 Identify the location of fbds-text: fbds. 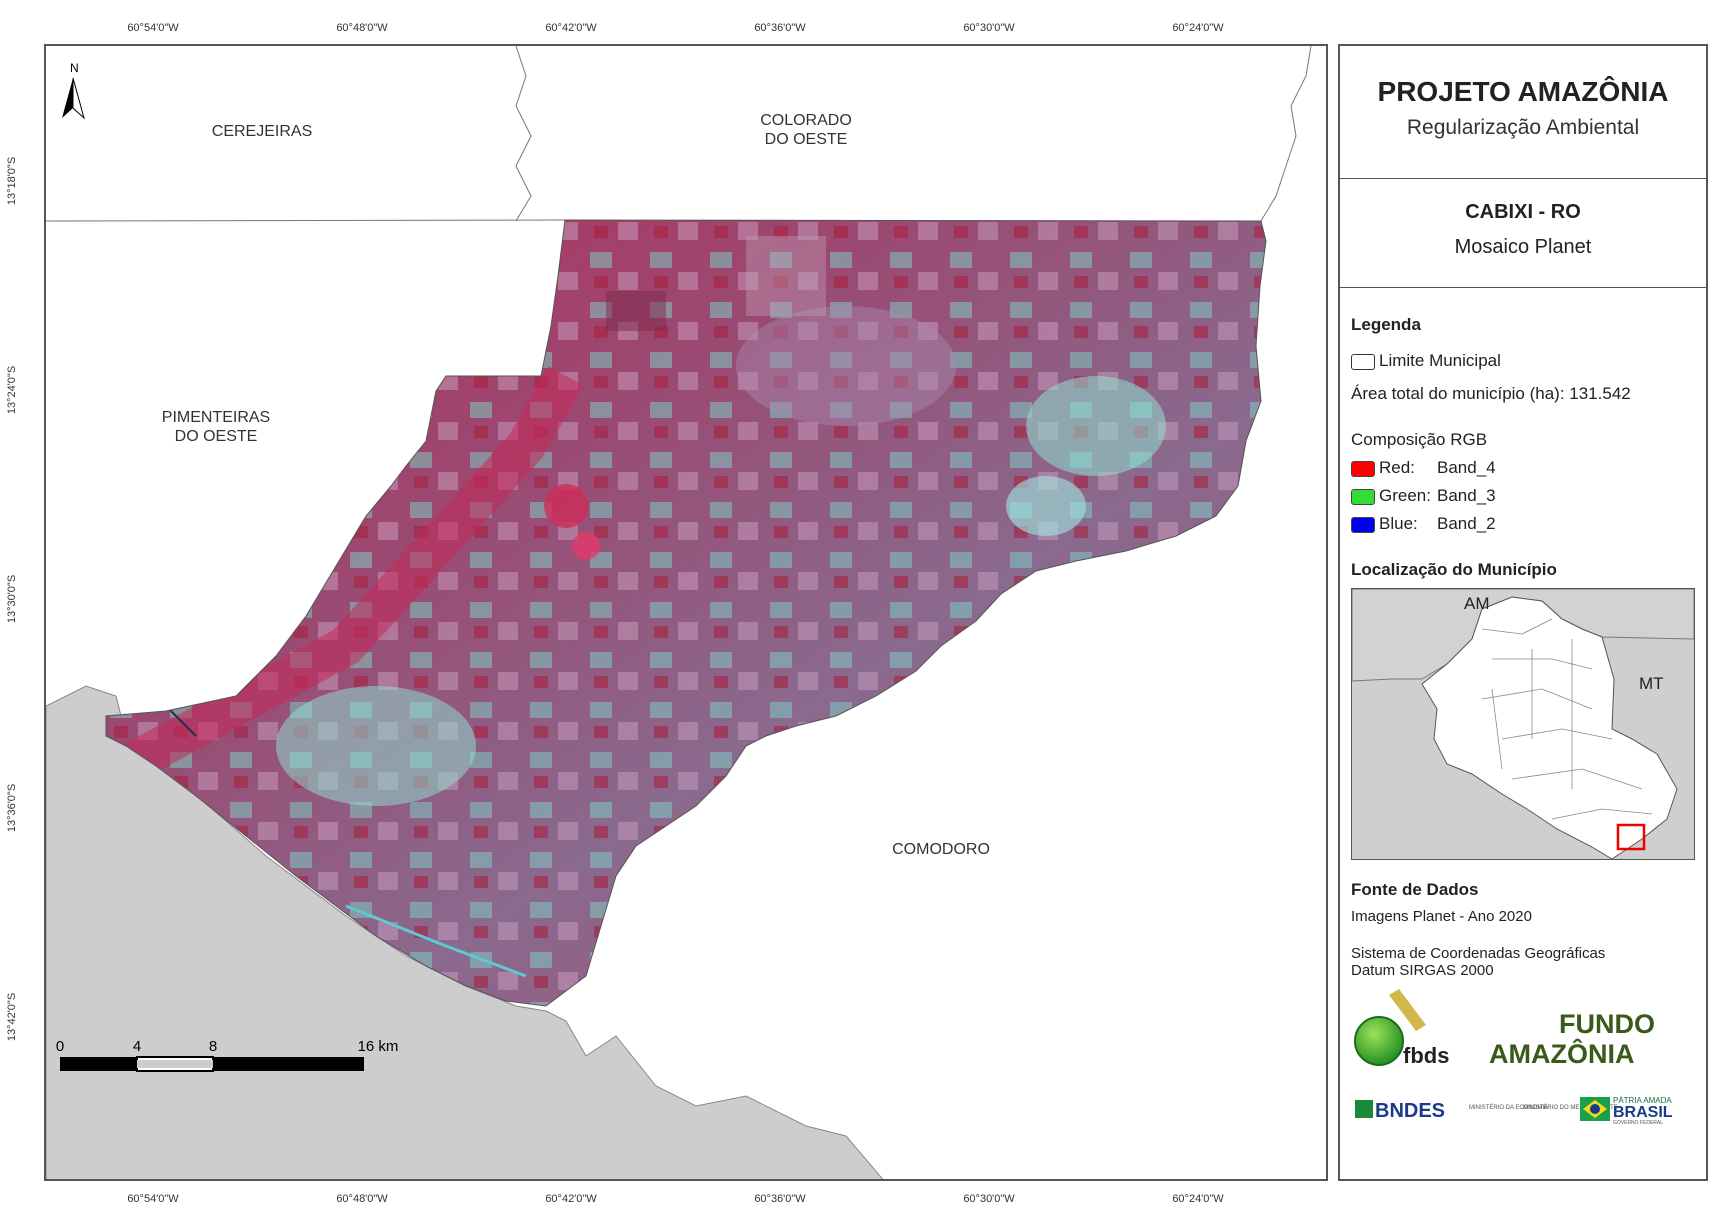
(1426, 1055).